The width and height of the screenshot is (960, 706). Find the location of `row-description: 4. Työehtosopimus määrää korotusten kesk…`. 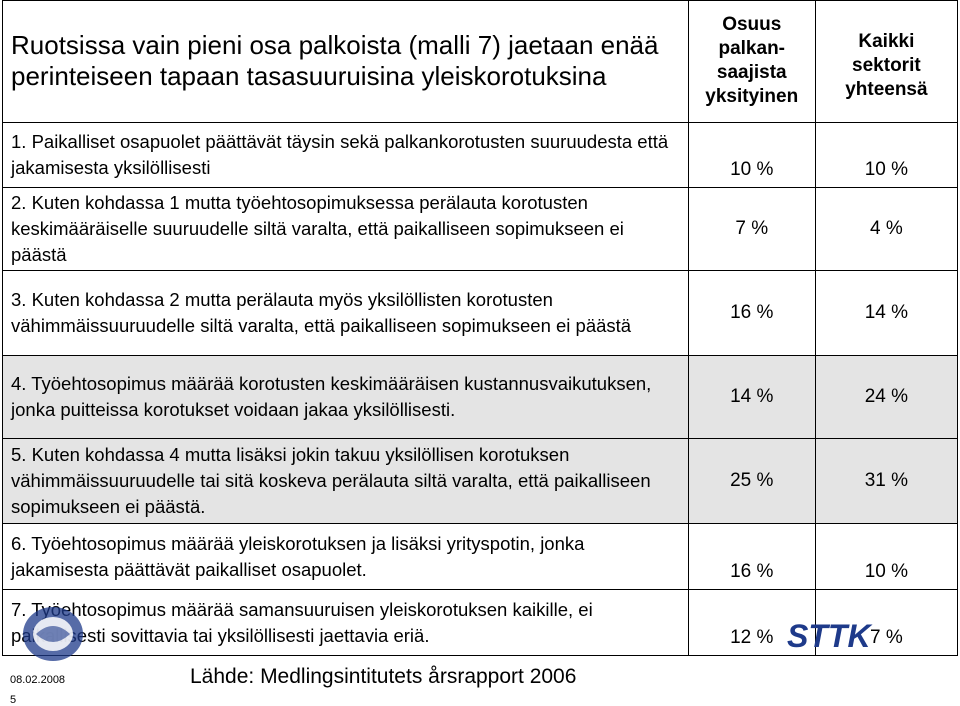

row-description: 4. Työehtosopimus määrää korotusten kesk… is located at coordinates (345, 396).